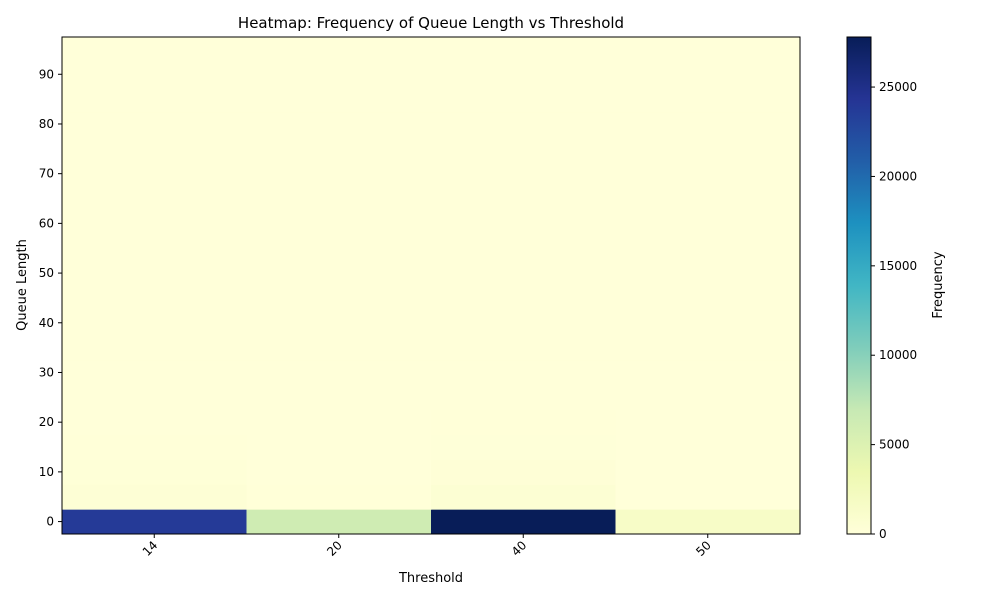 Image resolution: width=1000 pixels, height=600 pixels. What do you see at coordinates (46, 372) in the screenshot?
I see `y-tick-label: 30` at bounding box center [46, 372].